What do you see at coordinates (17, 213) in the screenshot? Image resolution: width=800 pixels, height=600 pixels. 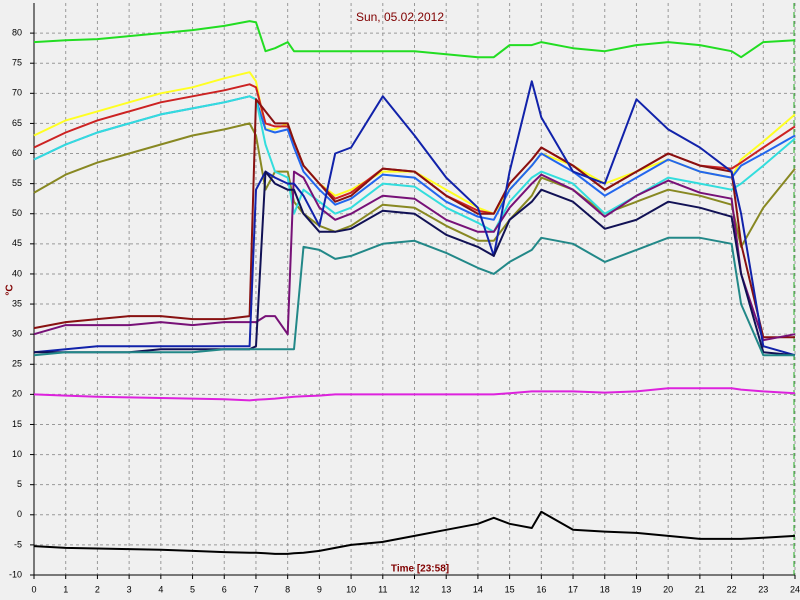 I see `y-tick-label: 50` at bounding box center [17, 213].